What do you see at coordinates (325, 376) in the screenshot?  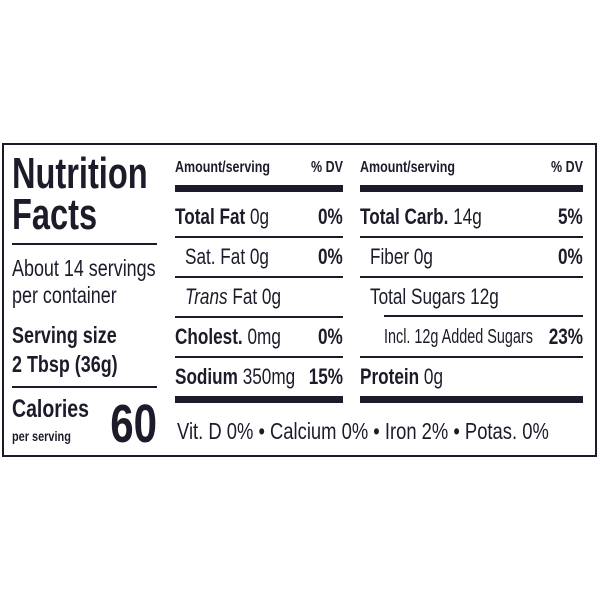 I see `sodium-dv: 15%` at bounding box center [325, 376].